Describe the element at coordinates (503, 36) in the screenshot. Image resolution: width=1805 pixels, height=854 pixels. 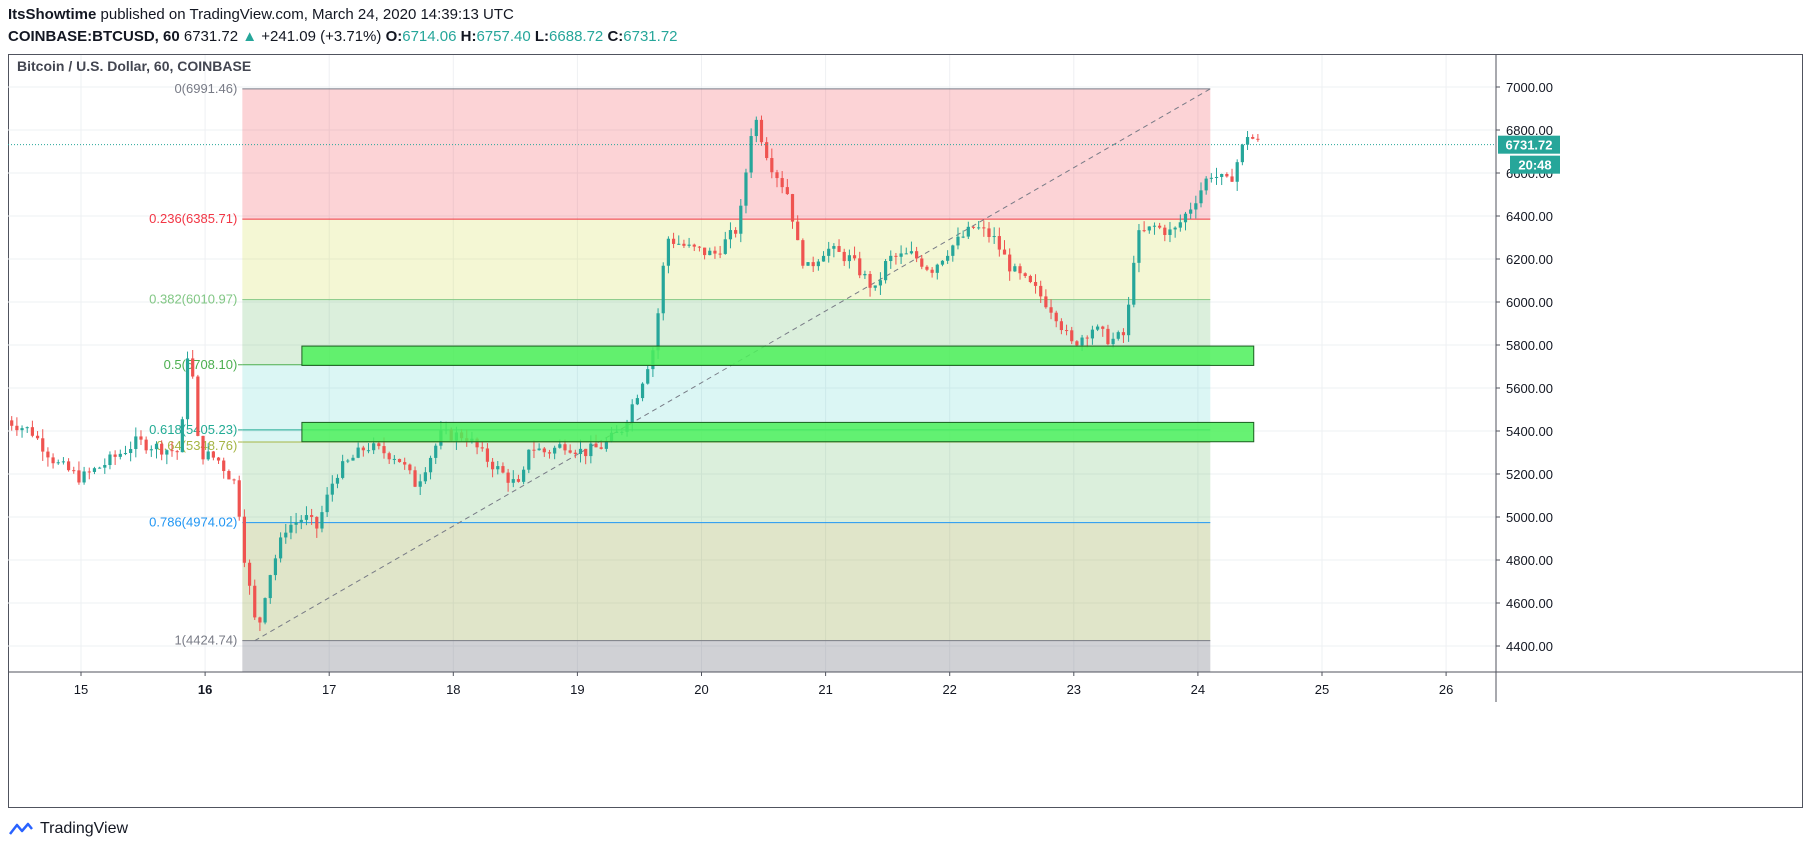
I see `high-value: 6757.40` at that location.